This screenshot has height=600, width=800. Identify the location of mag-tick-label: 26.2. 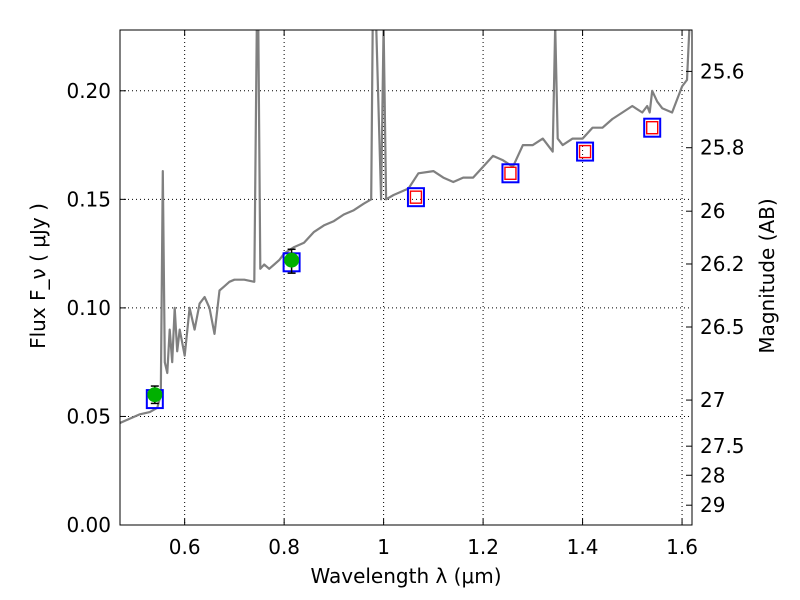
(722, 264).